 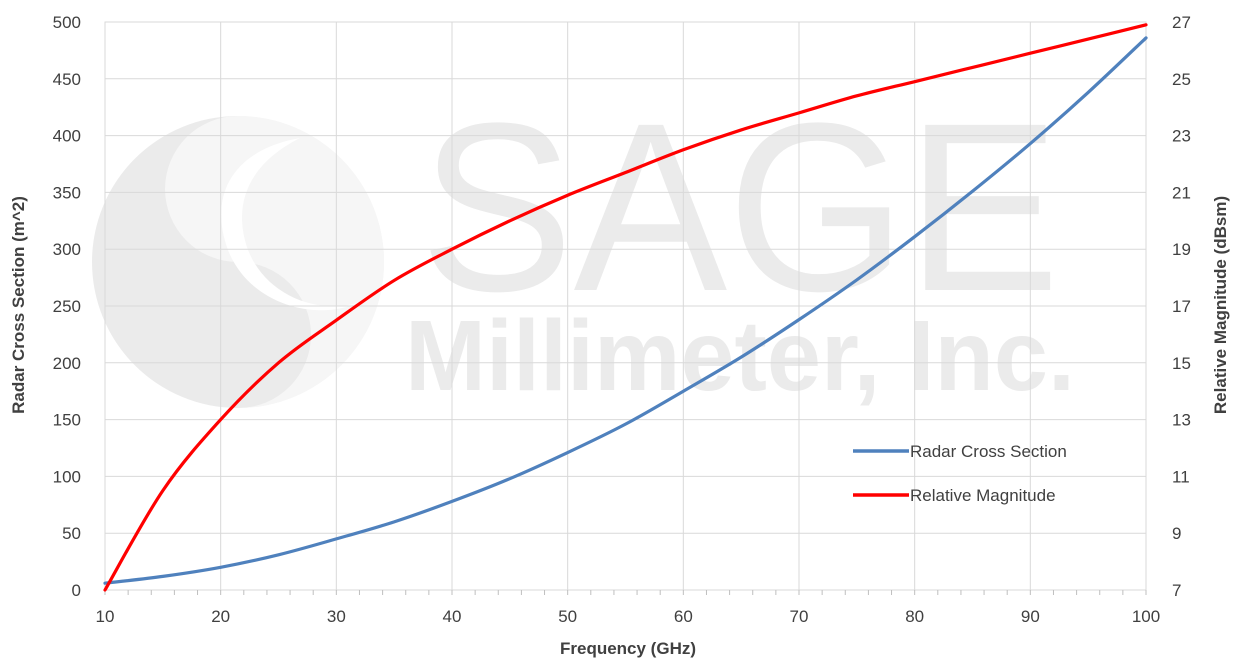 I want to click on x-tick-label: 60, so click(x=683, y=616).